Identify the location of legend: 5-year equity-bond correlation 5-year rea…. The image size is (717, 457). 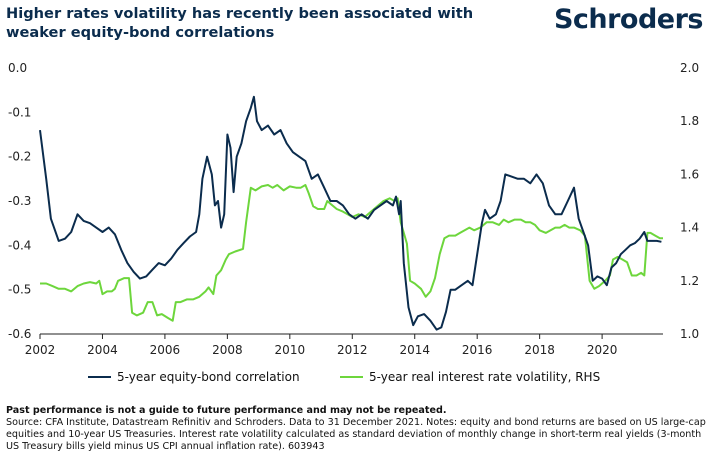
(344, 377).